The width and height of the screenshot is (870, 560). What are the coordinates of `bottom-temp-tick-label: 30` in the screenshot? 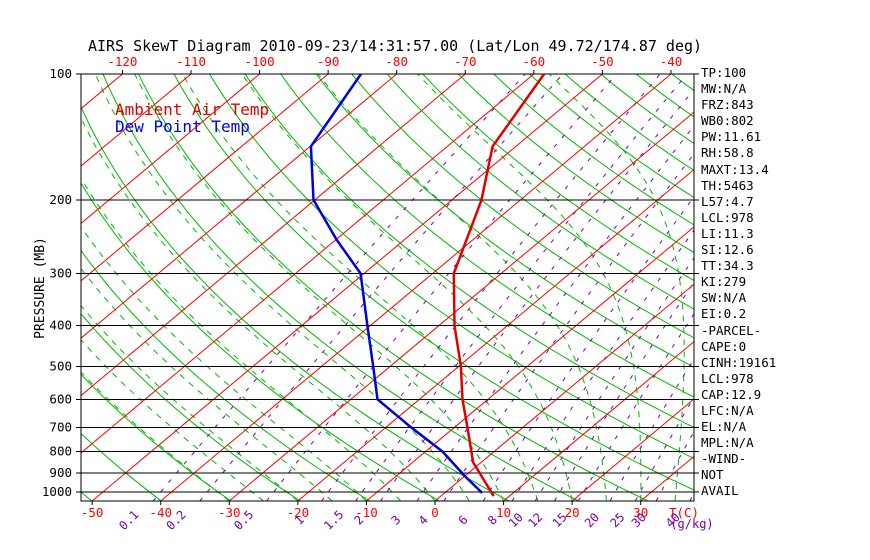 It's located at (640, 512).